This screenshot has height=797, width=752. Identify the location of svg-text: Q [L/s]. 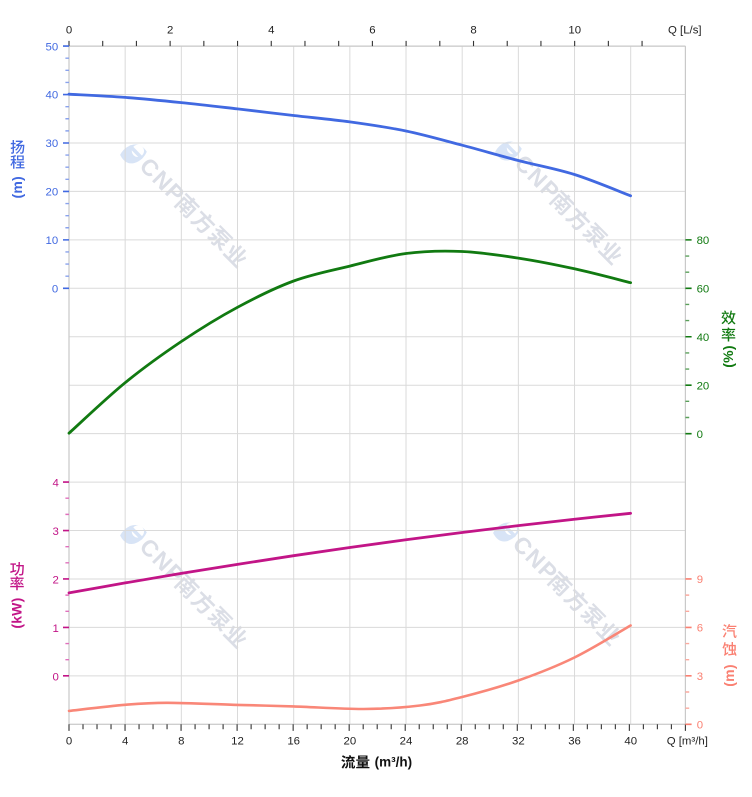
(685, 31).